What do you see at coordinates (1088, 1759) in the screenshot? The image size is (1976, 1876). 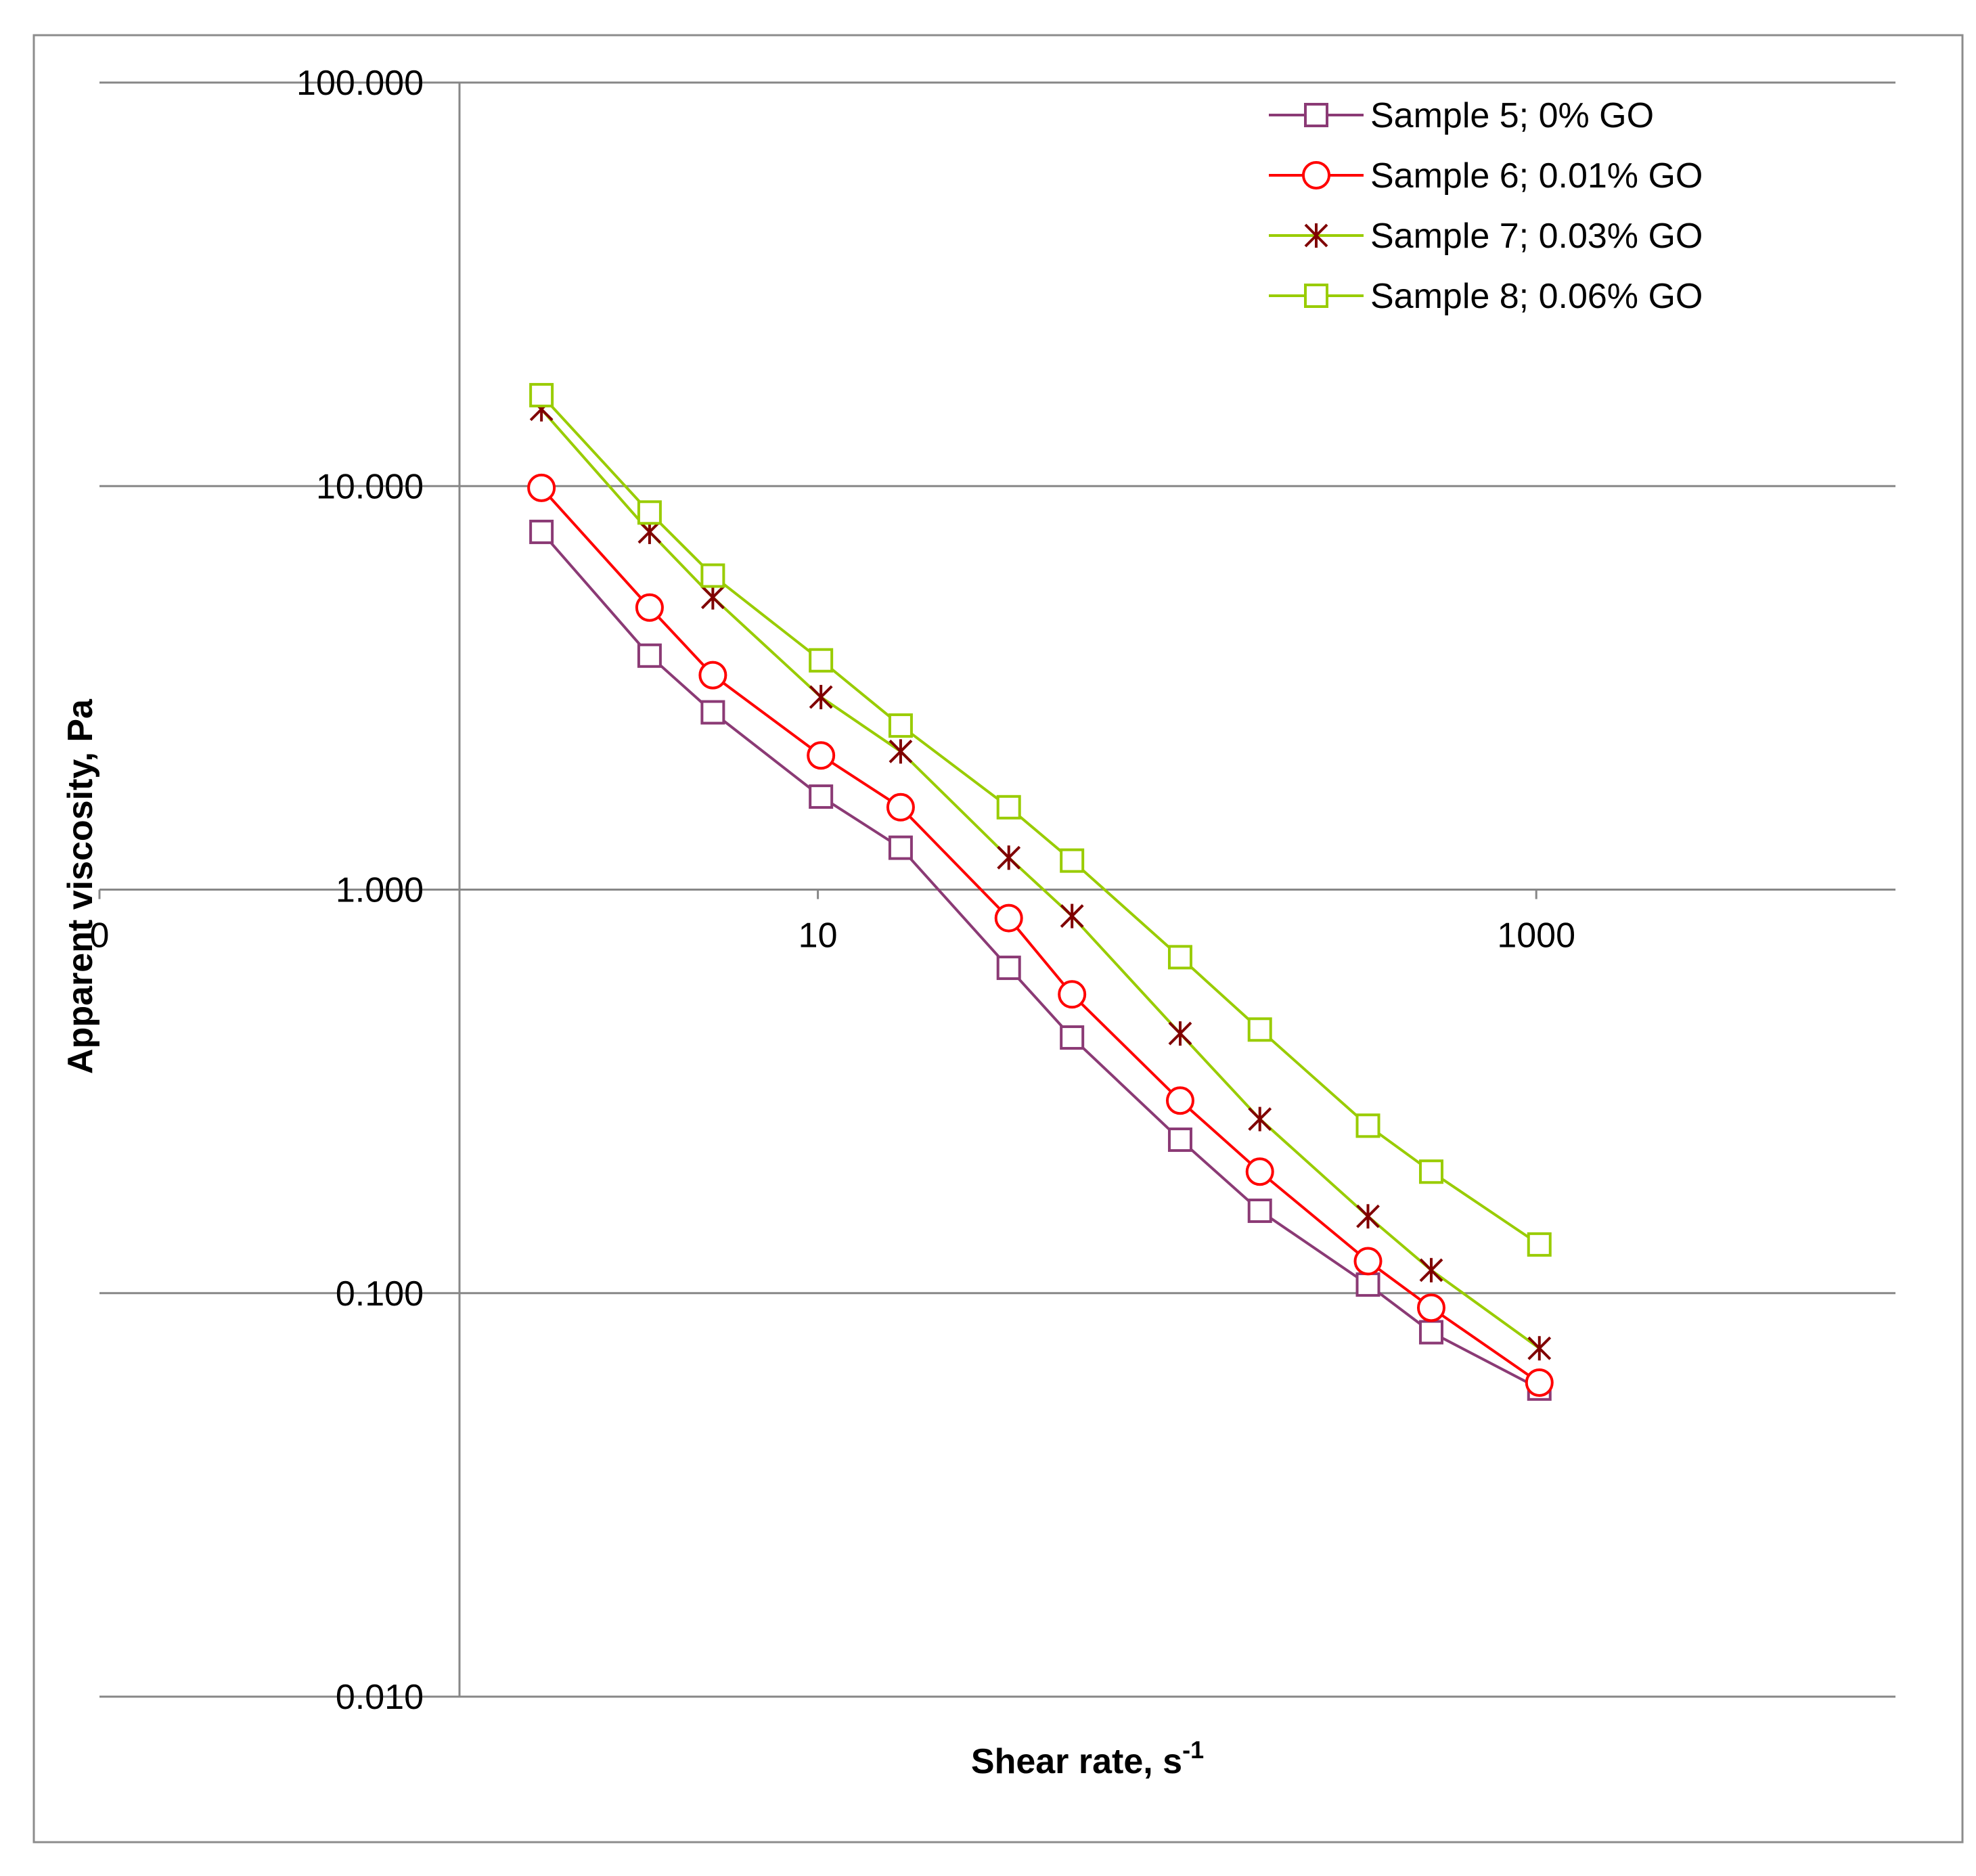 I see `x-axis-title: Shear rate, s-1` at bounding box center [1088, 1759].